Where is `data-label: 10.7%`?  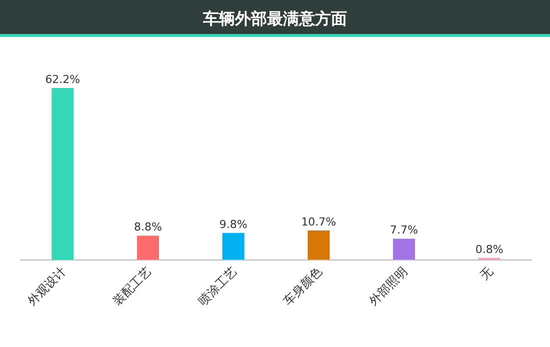 data-label: 10.7% is located at coordinates (318, 221).